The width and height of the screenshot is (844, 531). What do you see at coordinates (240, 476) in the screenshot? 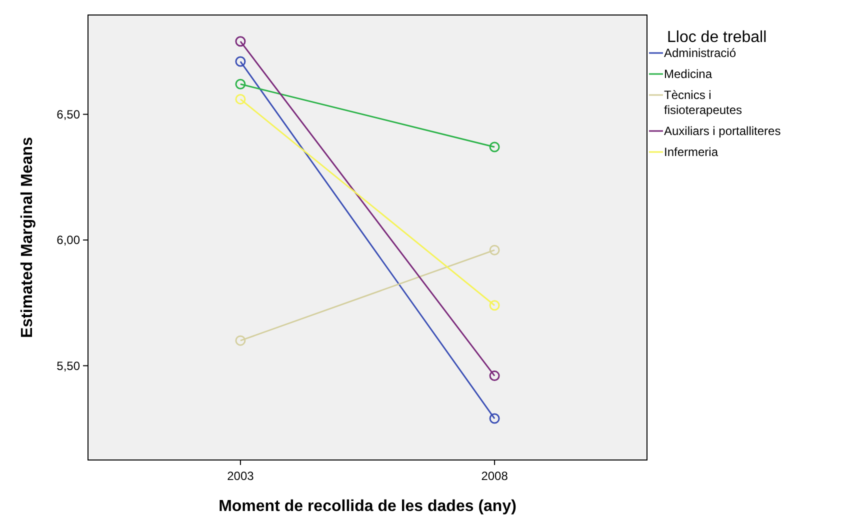
I see `x-tick-label: 2003` at bounding box center [240, 476].